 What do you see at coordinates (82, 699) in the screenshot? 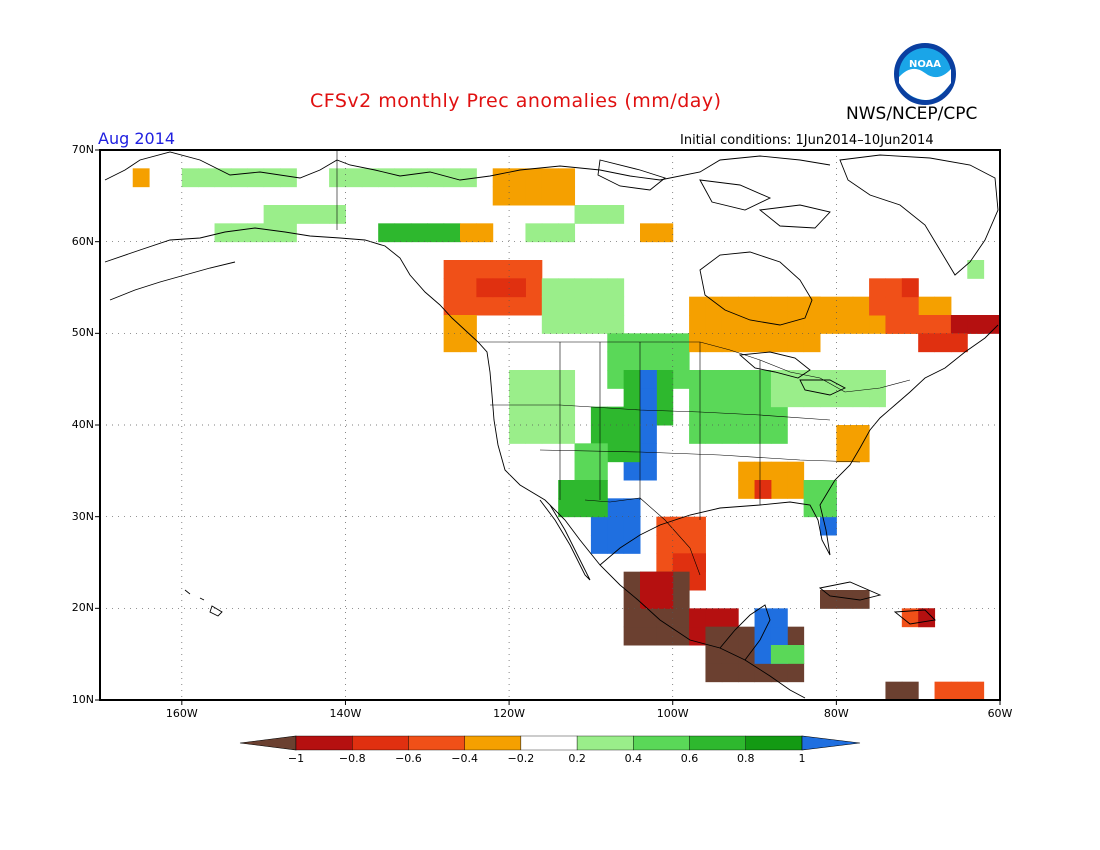
I see `lat-label: 10N` at bounding box center [82, 699].